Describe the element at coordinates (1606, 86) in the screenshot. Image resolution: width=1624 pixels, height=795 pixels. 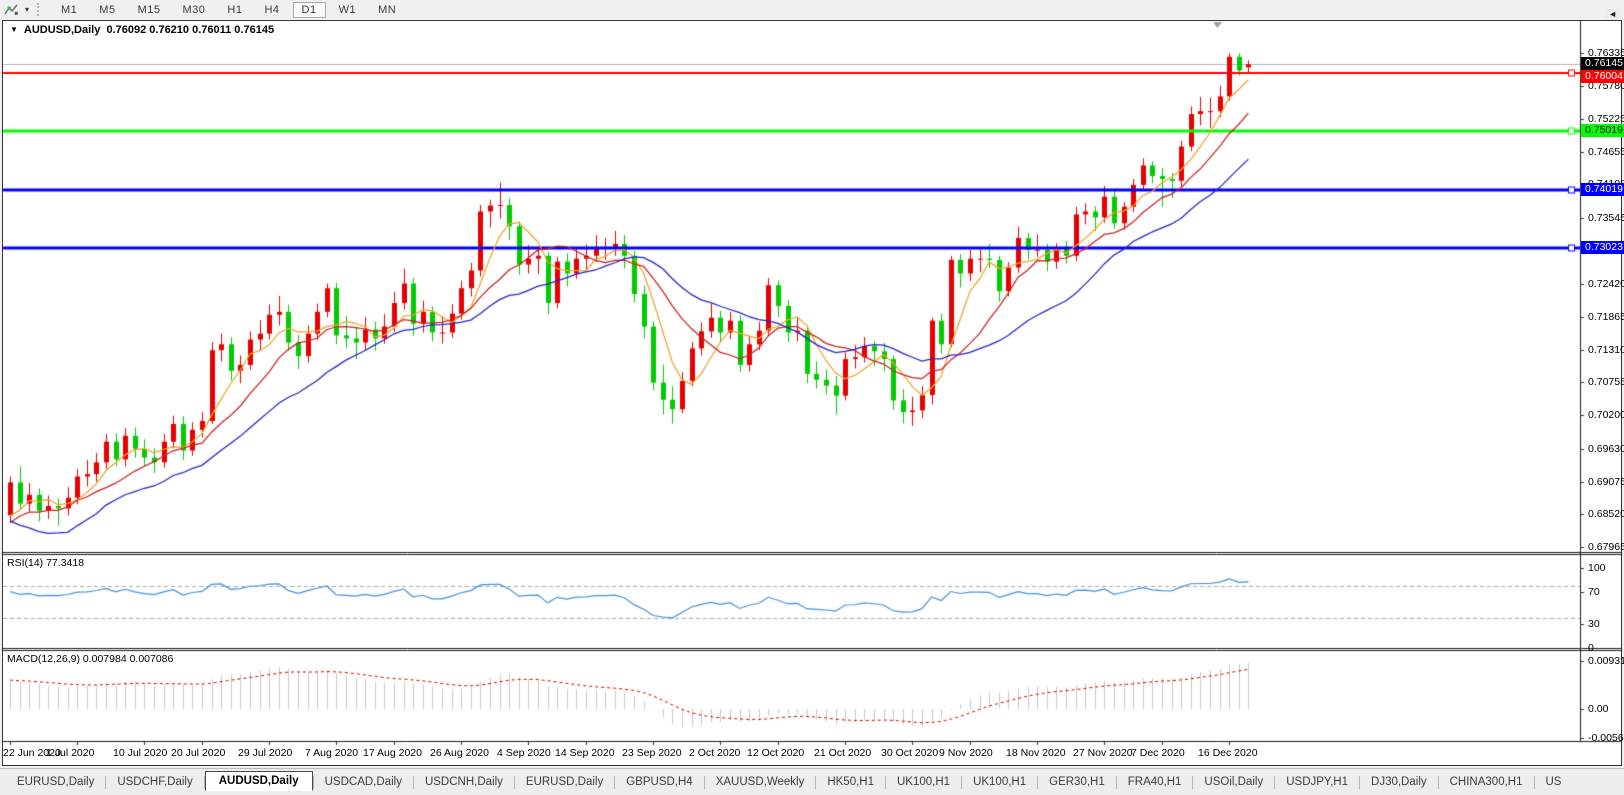
I see `price-axis-tick: 0.75780` at that location.